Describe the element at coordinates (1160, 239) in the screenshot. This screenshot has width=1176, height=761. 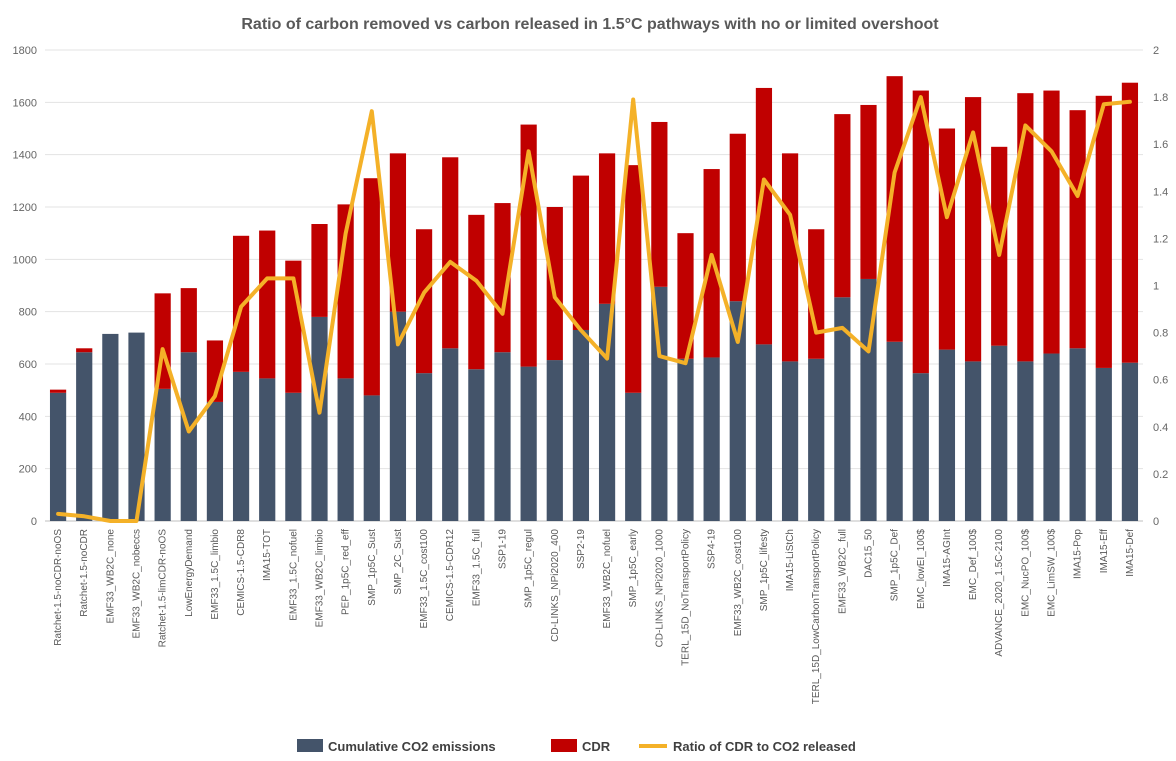
I see `y2-tick-label: 1.2` at that location.